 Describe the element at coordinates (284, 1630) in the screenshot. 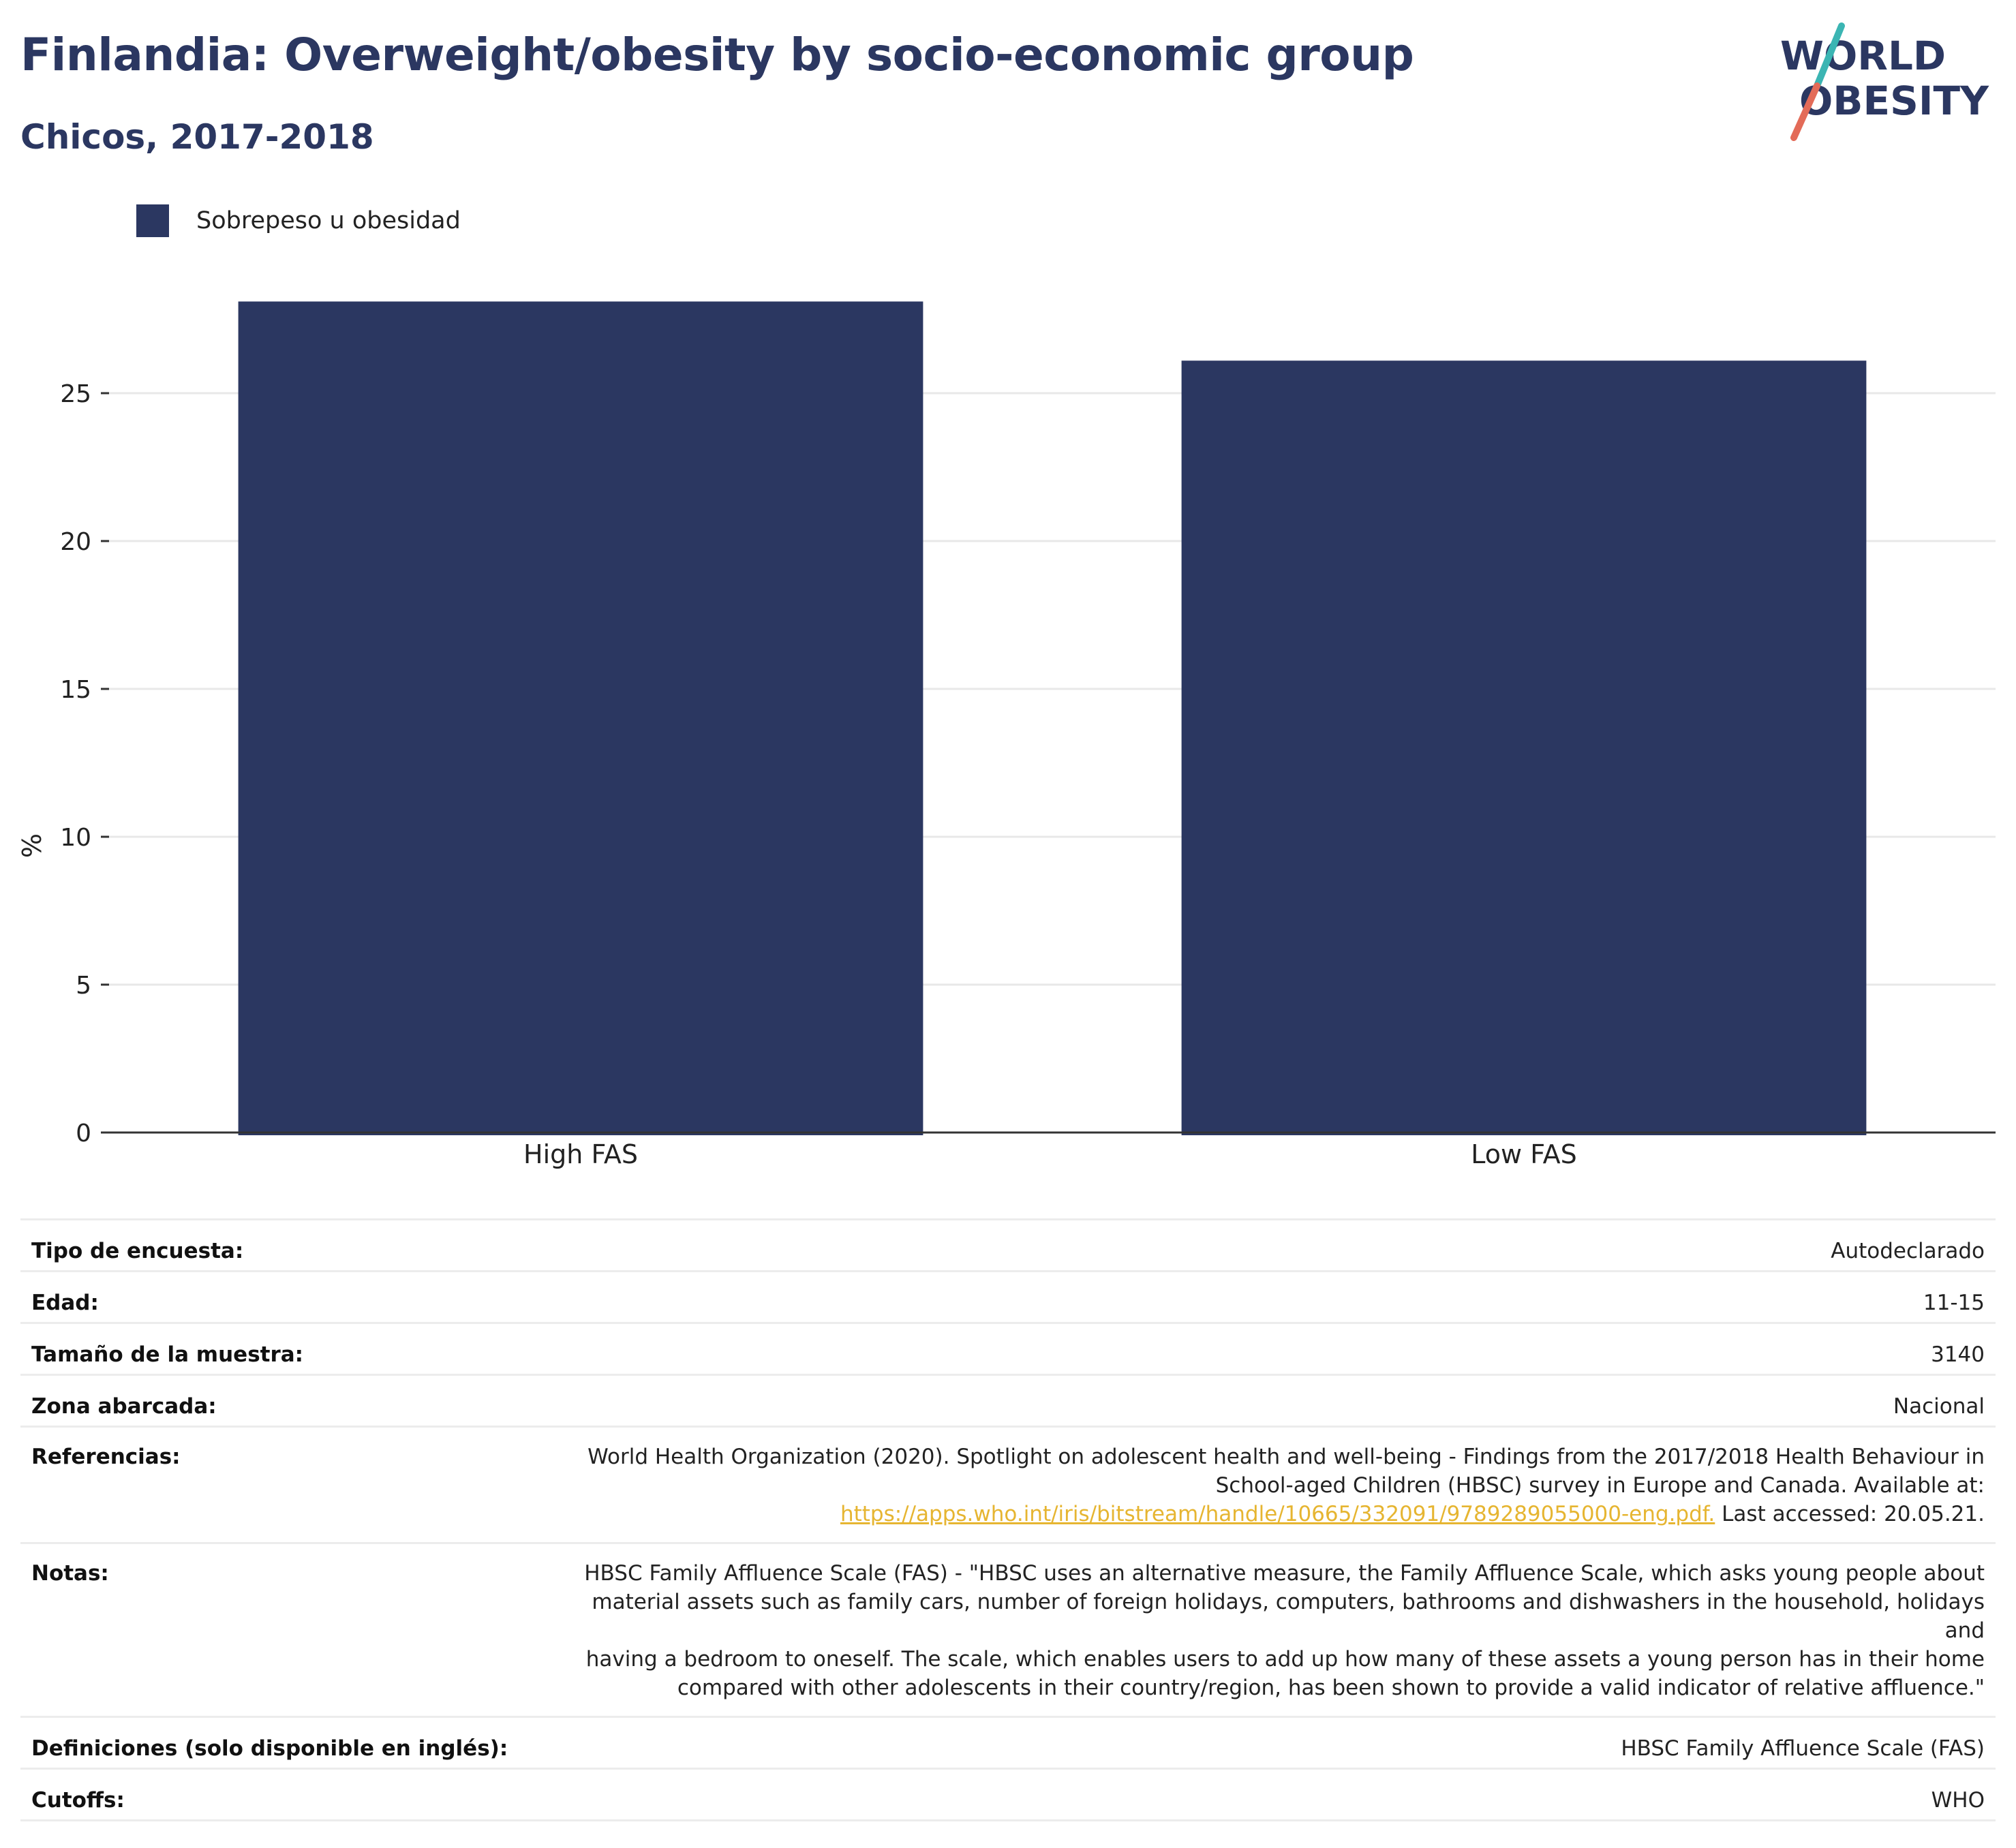

I see `notes-label: Notas:` at that location.